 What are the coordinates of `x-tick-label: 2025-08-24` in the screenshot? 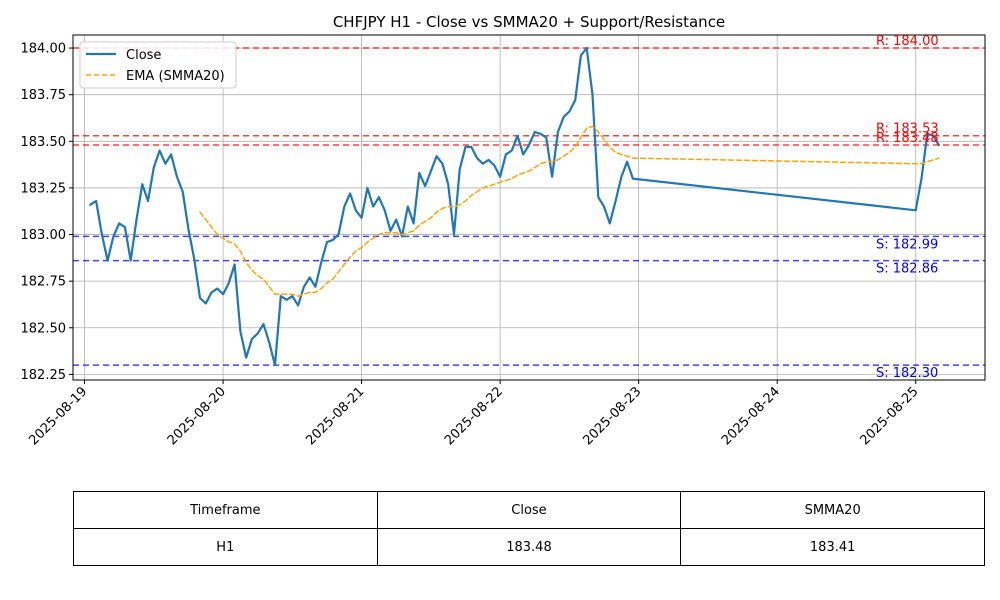 It's located at (751, 416).